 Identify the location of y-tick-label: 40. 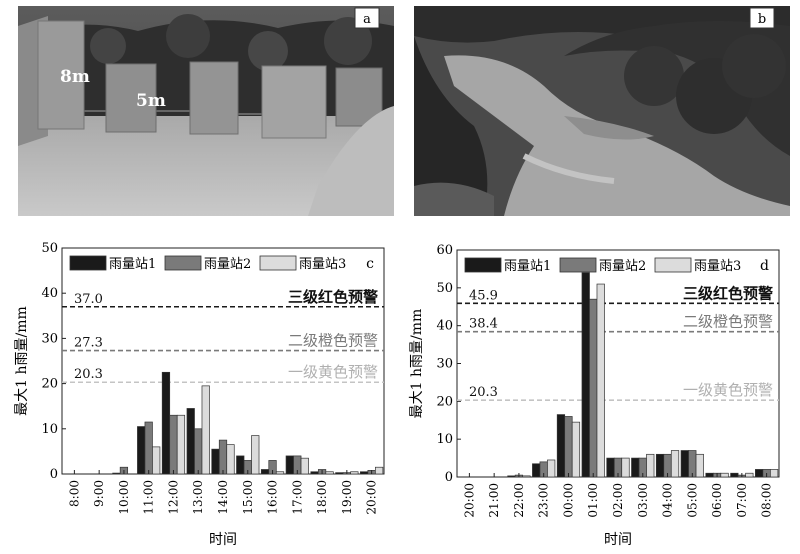
(444, 326).